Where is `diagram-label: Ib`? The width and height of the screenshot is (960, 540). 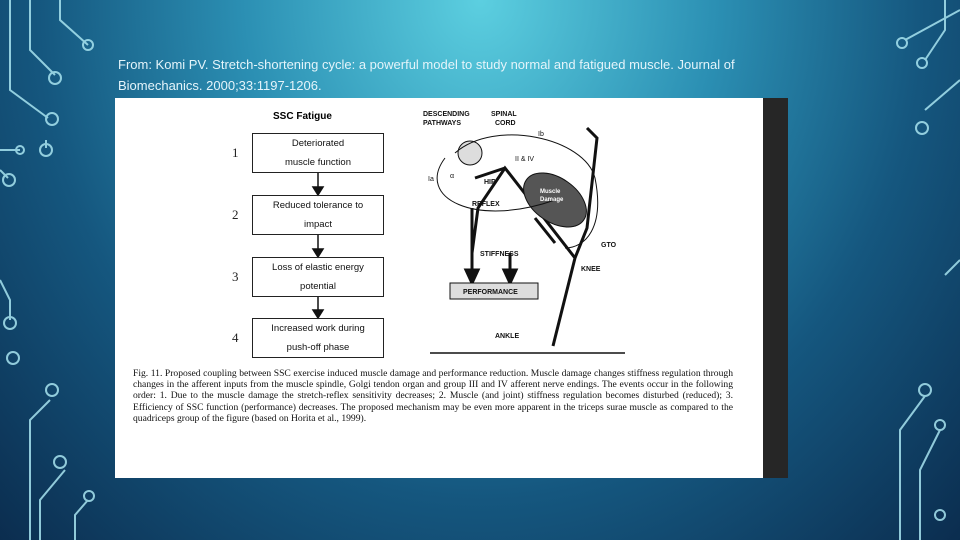
diagram-label: Ib is located at coordinates (541, 134).